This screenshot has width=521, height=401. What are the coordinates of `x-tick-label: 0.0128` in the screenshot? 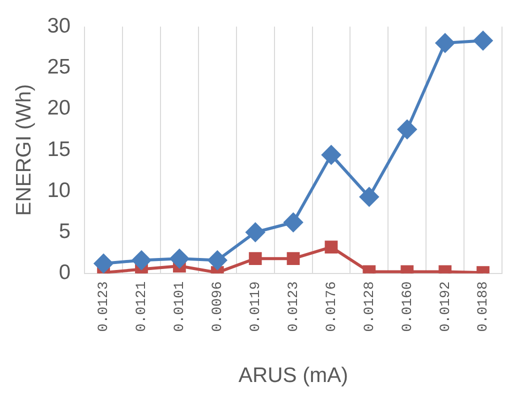 It's located at (370, 306).